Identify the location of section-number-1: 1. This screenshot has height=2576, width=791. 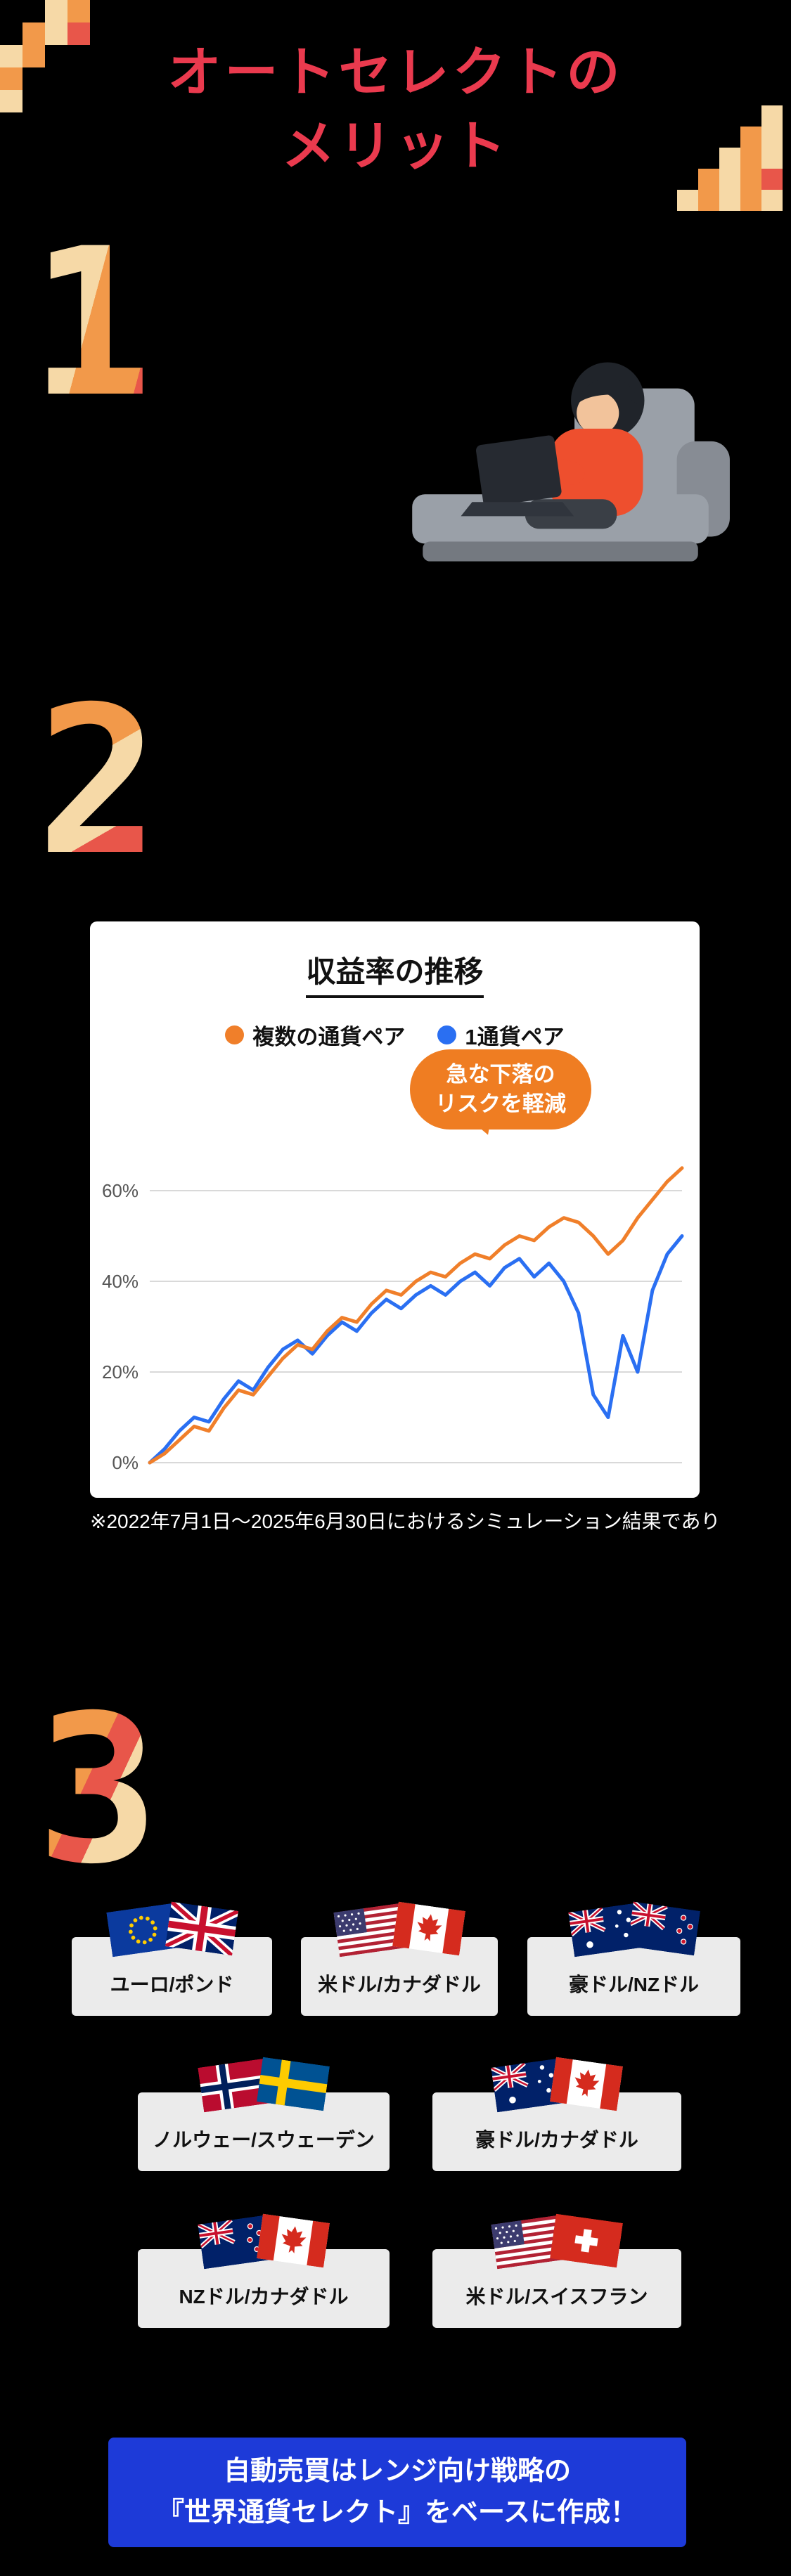
(91, 324).